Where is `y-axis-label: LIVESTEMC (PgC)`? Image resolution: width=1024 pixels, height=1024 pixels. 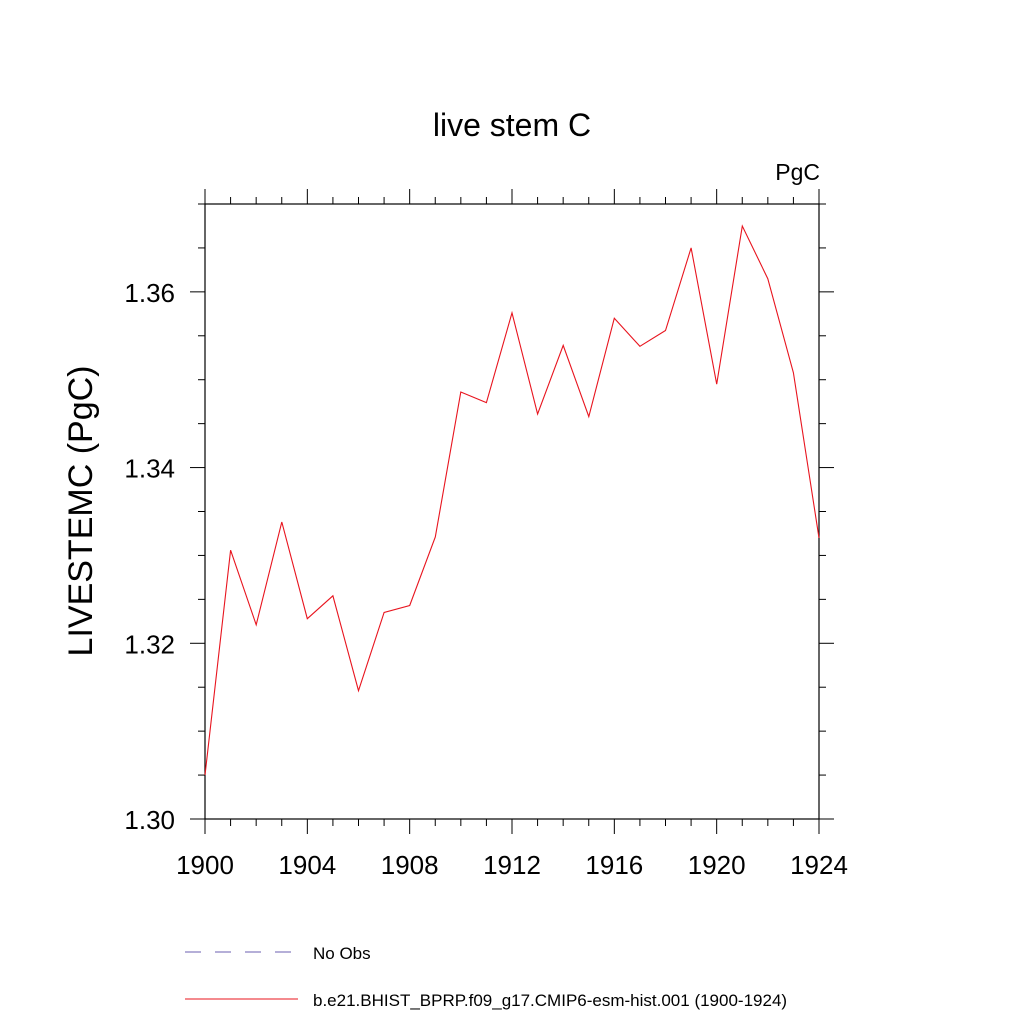 y-axis-label: LIVESTEMC (PgC) is located at coordinates (81, 511).